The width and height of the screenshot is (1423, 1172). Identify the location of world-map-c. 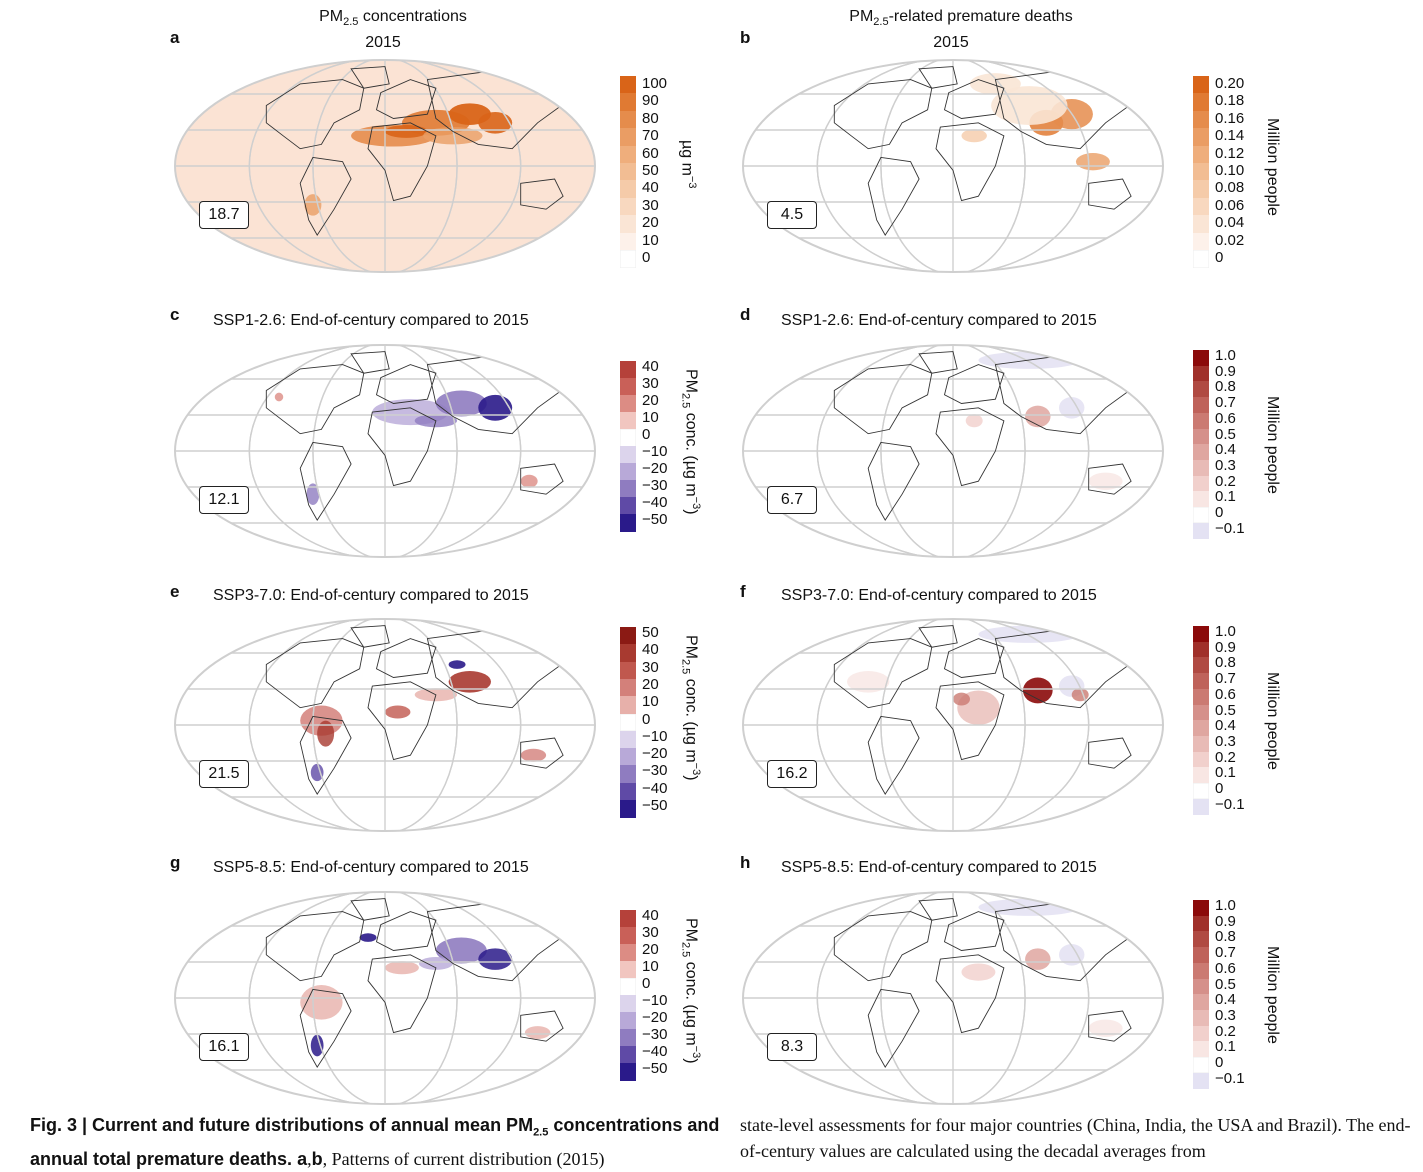
(385, 451).